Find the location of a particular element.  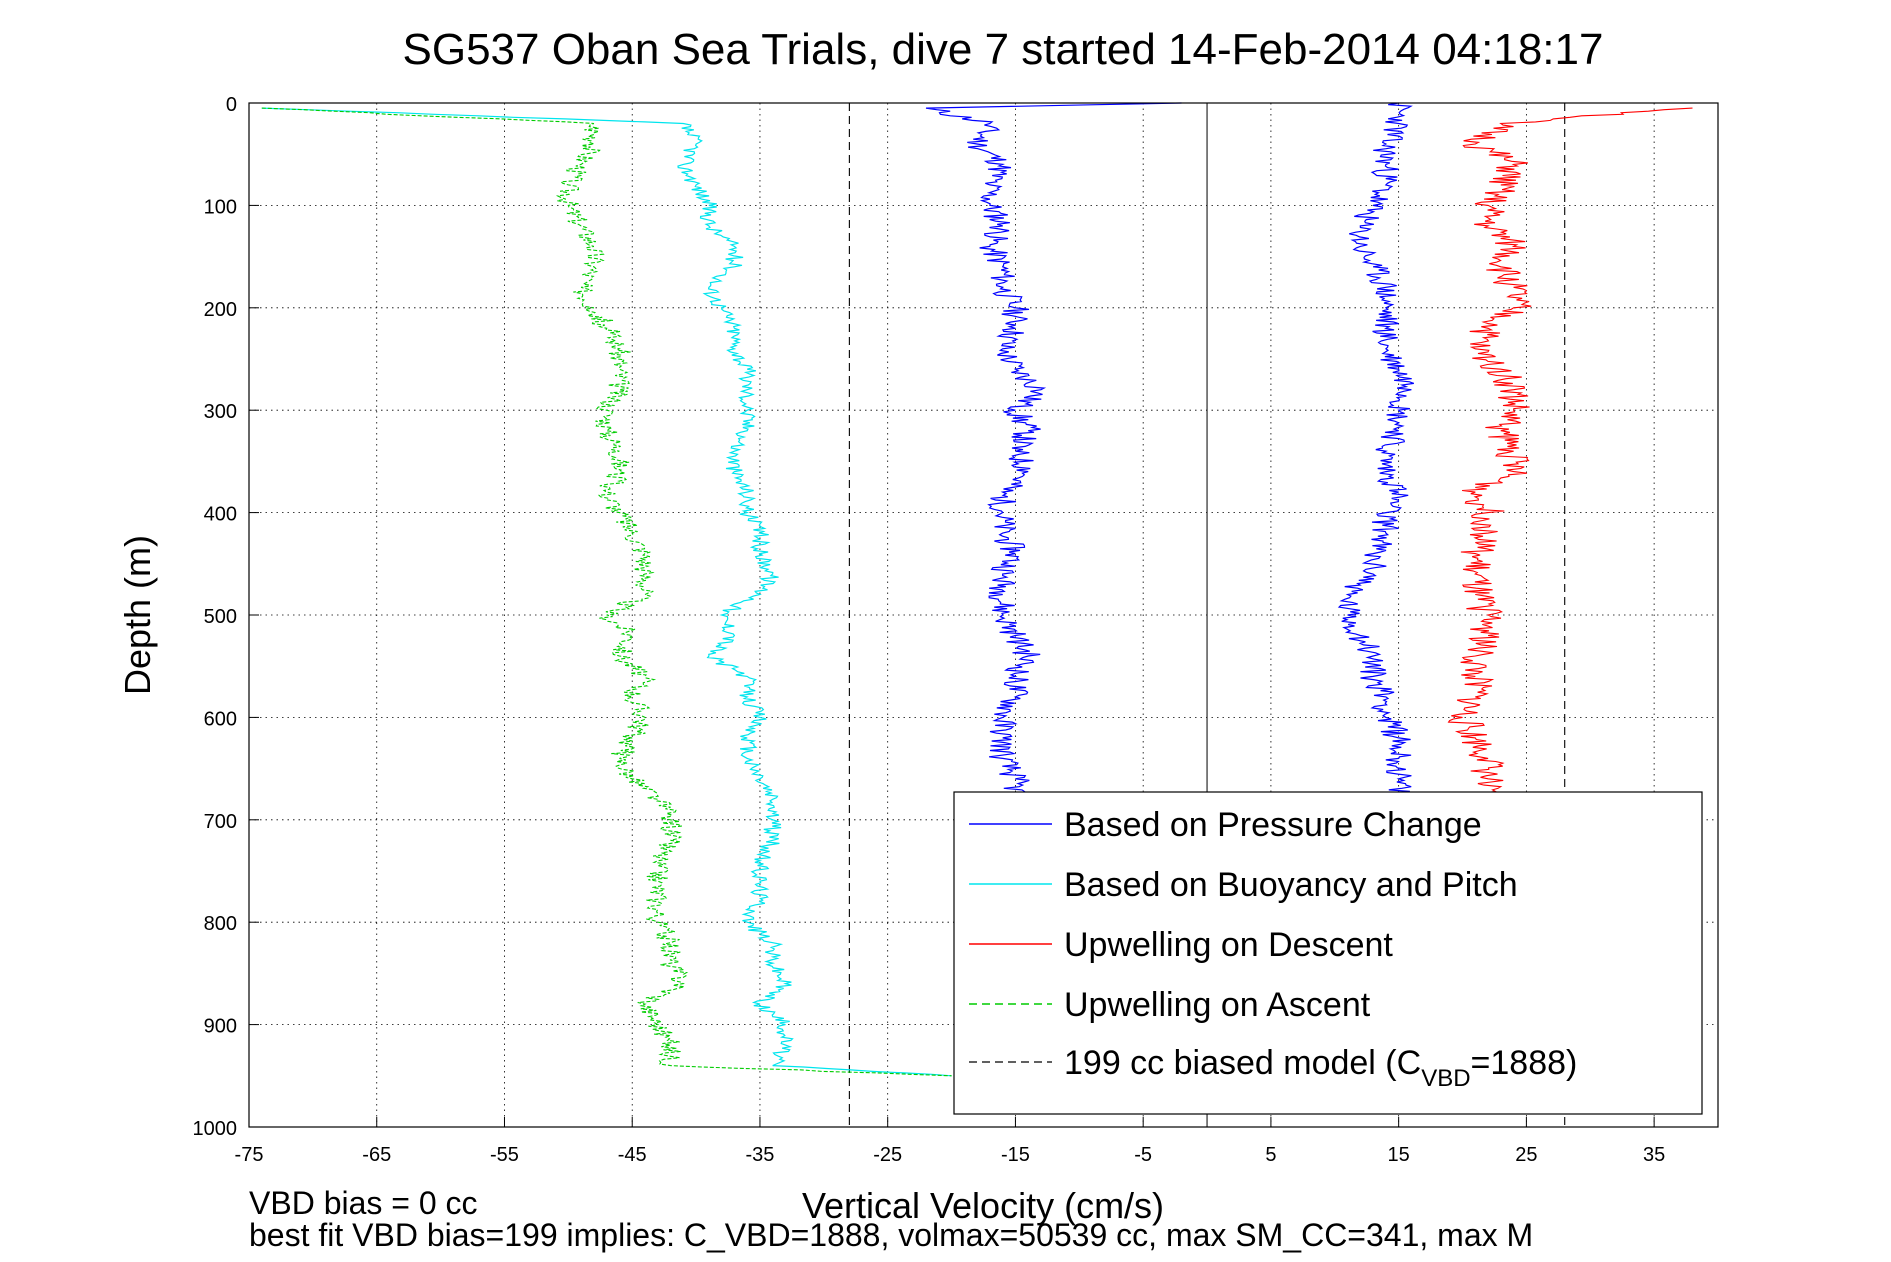

x-tick-label: 25 is located at coordinates (1526, 1155).